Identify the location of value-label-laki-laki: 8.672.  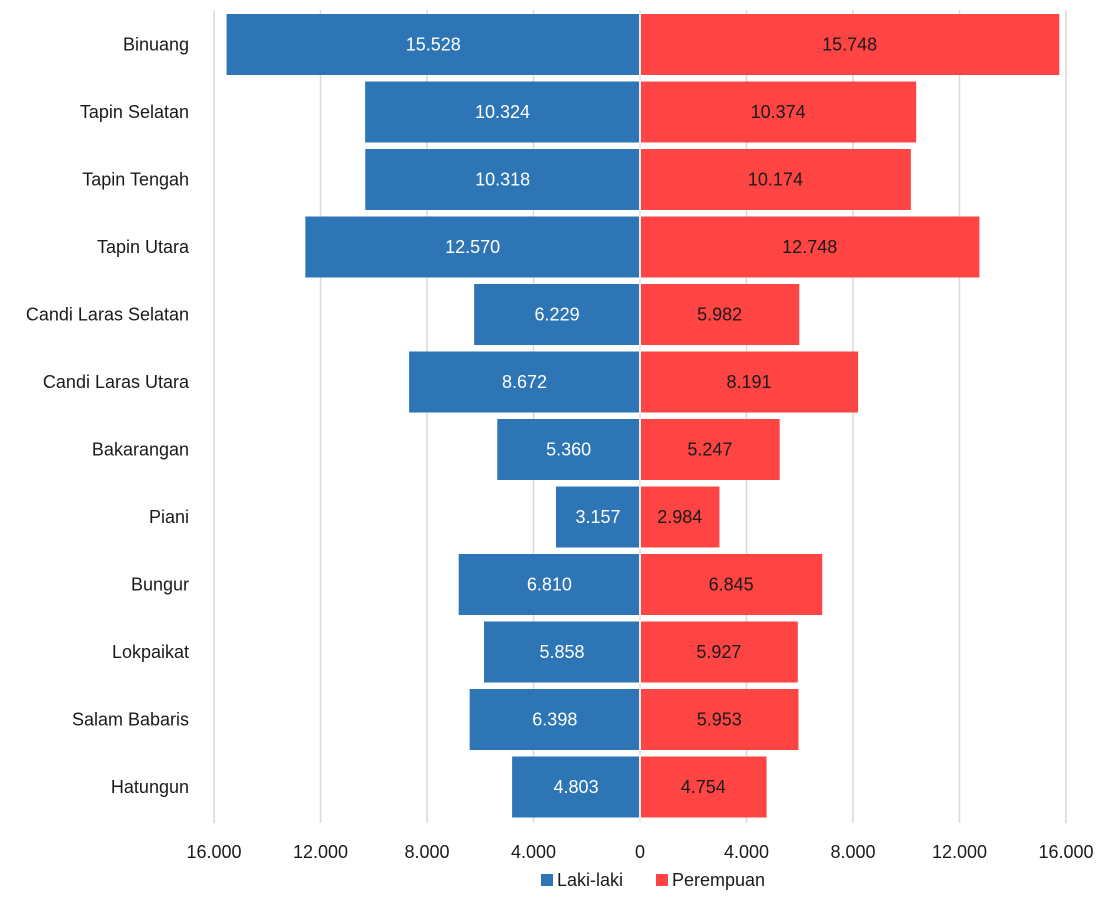
(524, 382).